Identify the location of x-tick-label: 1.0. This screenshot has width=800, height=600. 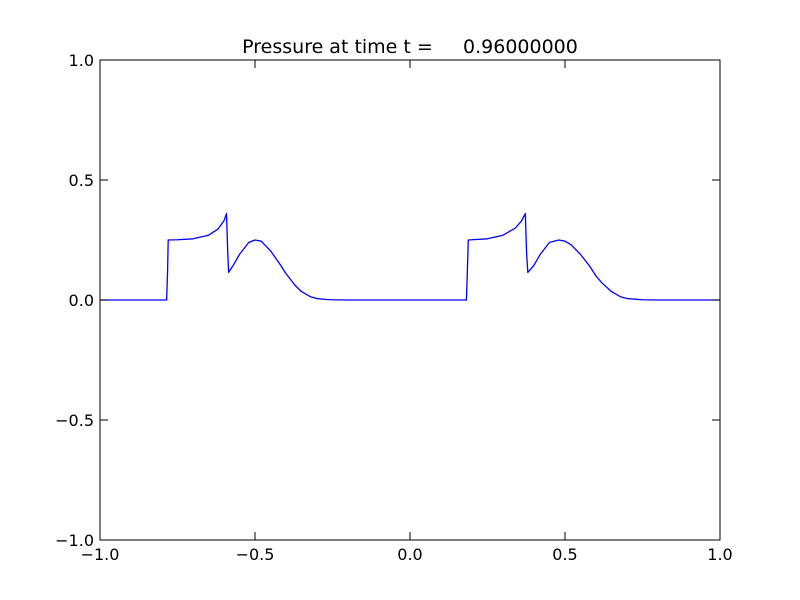
(719, 554).